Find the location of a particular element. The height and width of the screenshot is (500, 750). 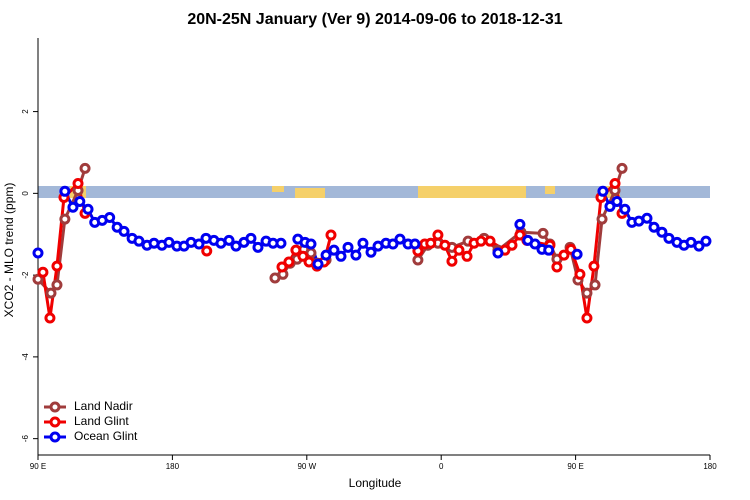

ocean-band is located at coordinates (374, 192).